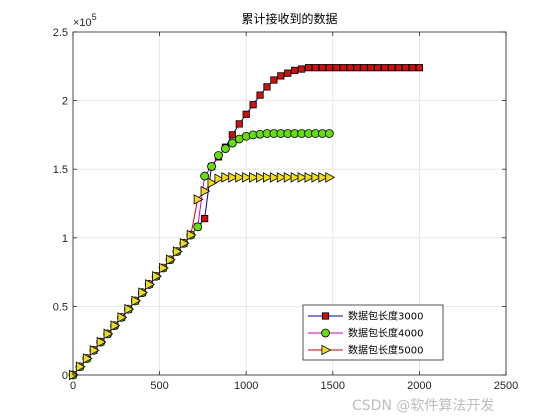 This screenshot has height=420, width=560. I want to click on y-axis-exponent: ×10⁵, so click(85, 20).